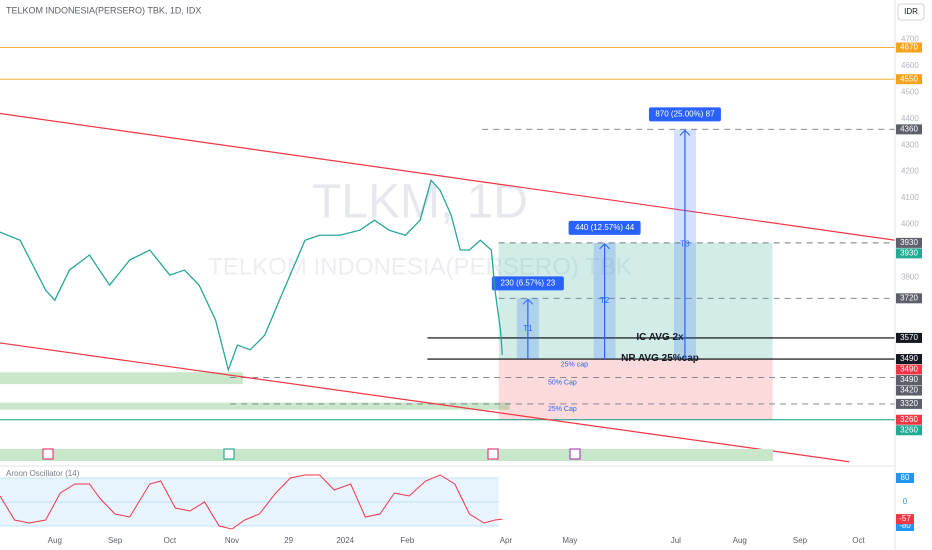 The image size is (932, 550). I want to click on osc-tick-label: 80, so click(905, 477).